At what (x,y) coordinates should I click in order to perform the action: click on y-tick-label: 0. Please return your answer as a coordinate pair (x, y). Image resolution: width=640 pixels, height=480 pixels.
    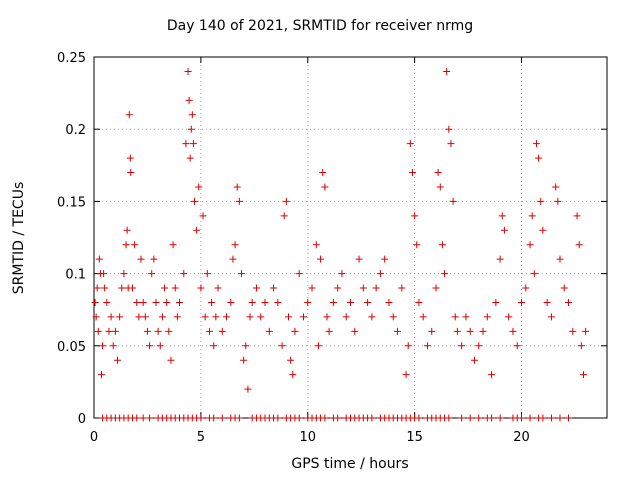
    Looking at the image, I should click on (82, 419).